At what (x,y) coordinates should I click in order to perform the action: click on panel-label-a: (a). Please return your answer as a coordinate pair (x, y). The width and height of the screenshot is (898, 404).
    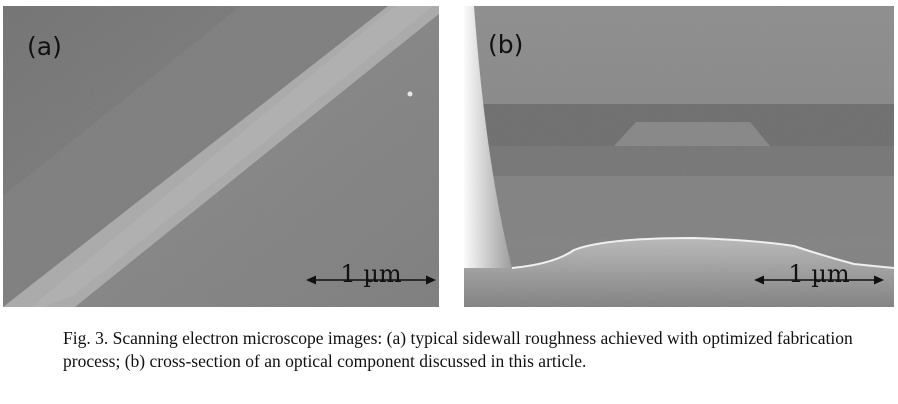
    Looking at the image, I should click on (44, 46).